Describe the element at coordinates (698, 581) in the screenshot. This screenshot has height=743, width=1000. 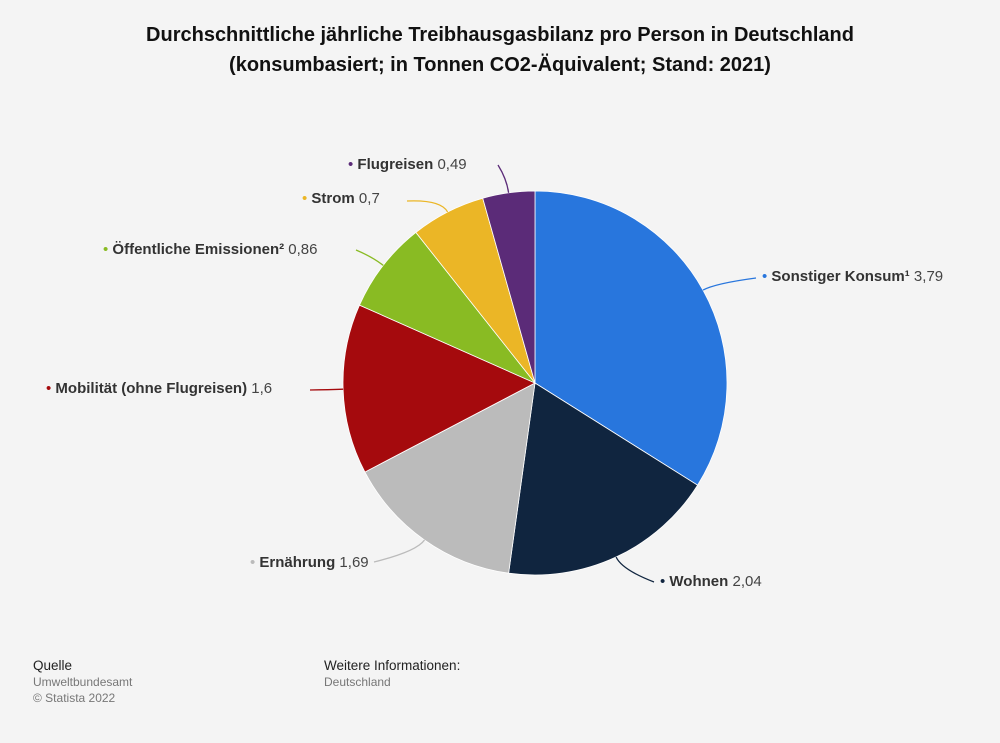
I see `slice-label: Wohnen` at that location.